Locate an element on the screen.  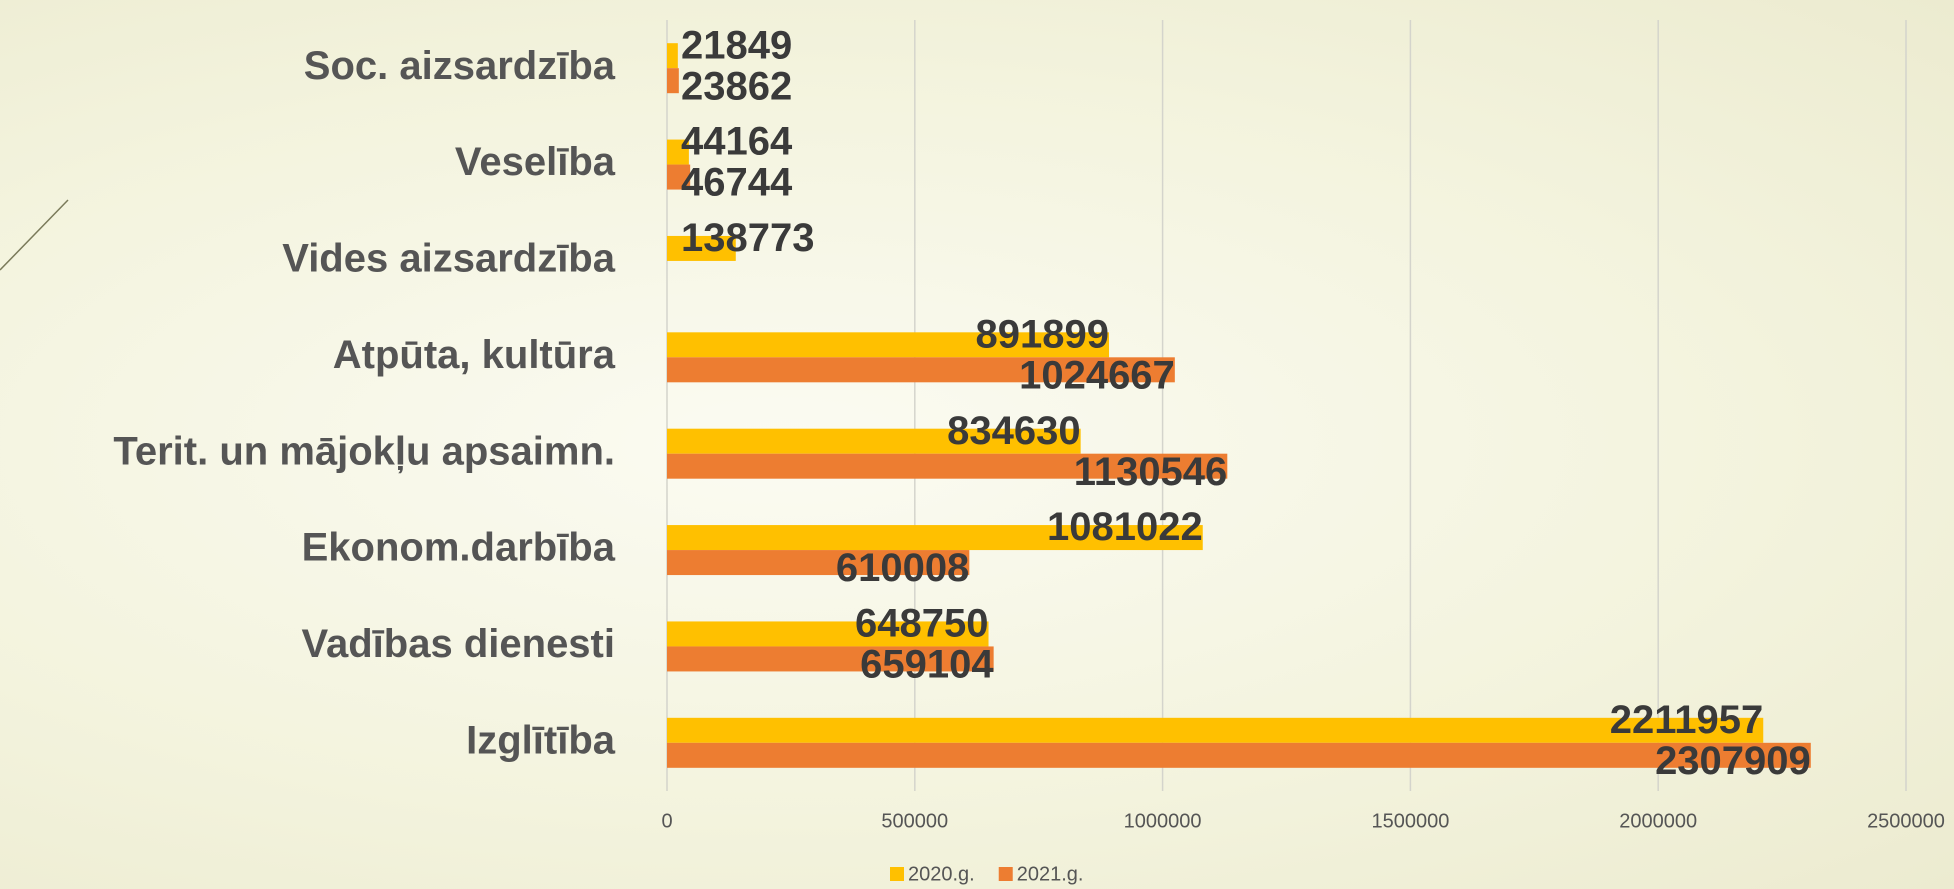
category-label: Vadības dienesti is located at coordinates (458, 644).